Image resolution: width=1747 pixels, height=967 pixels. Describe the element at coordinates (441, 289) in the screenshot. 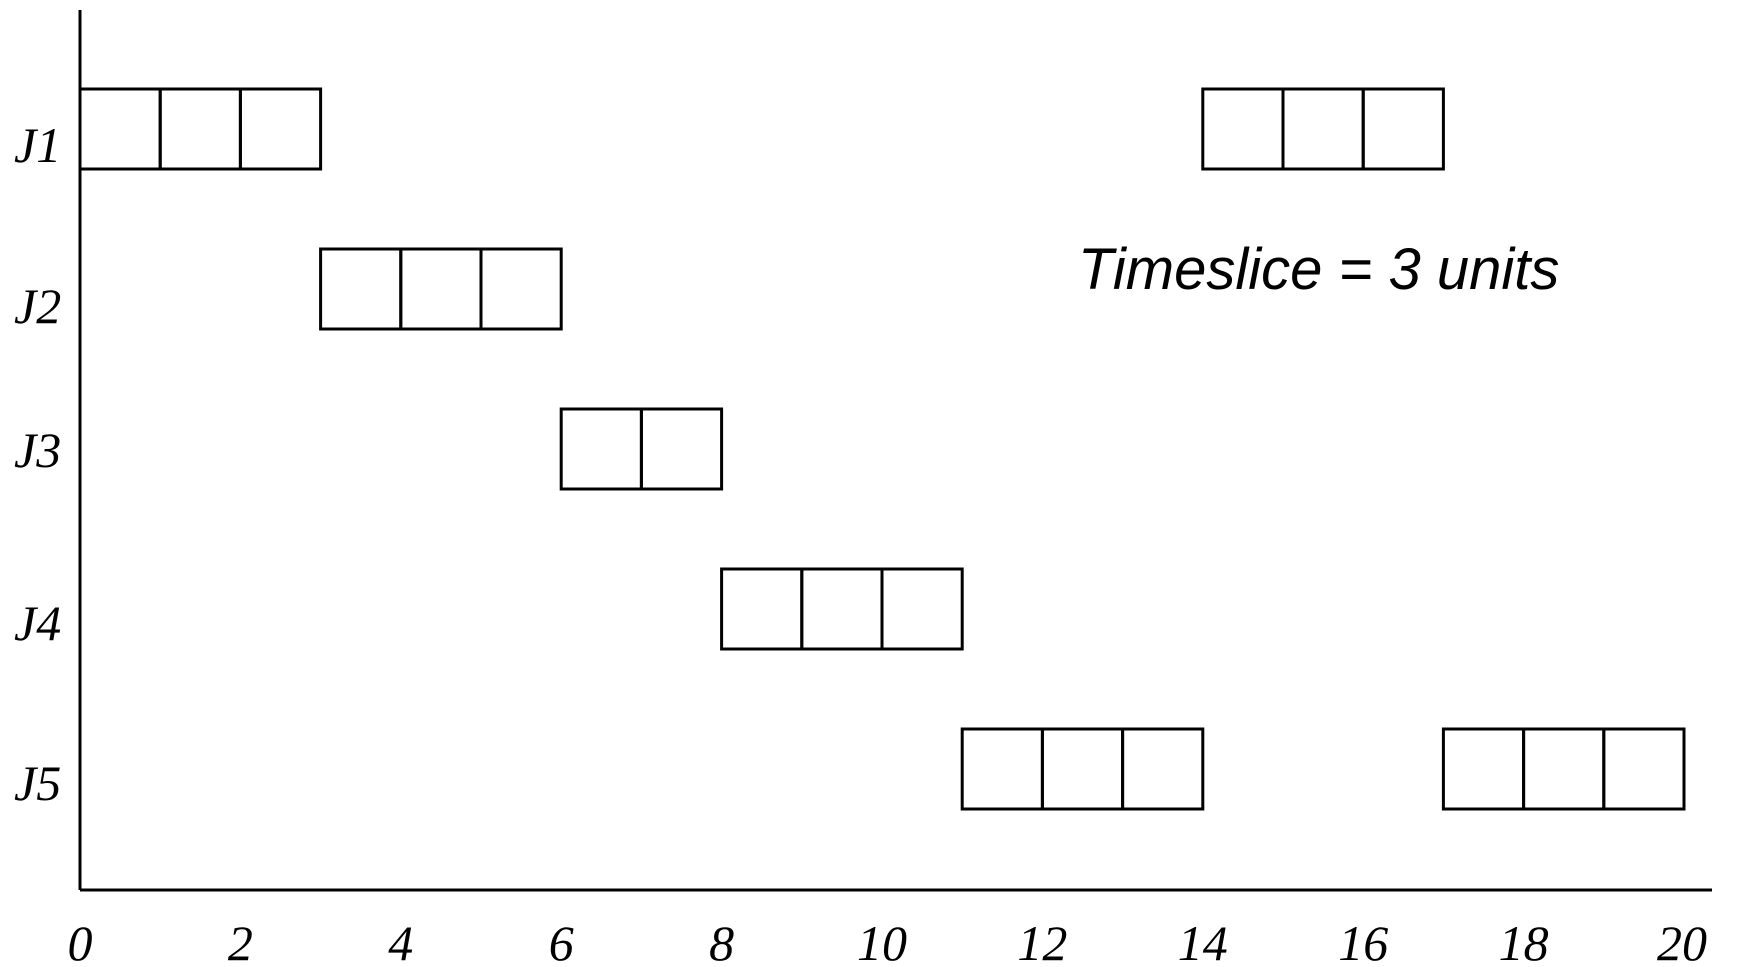

I see `time-unit-cell-j2-t4` at that location.